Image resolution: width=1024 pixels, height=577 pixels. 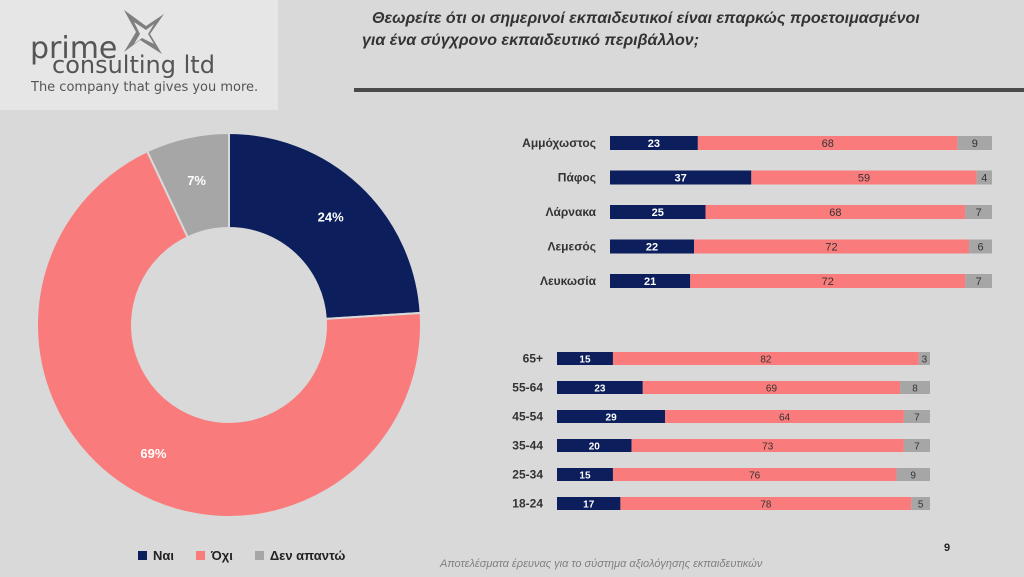 What do you see at coordinates (163, 555) in the screenshot?
I see `legend-label-yes: Ναι` at bounding box center [163, 555].